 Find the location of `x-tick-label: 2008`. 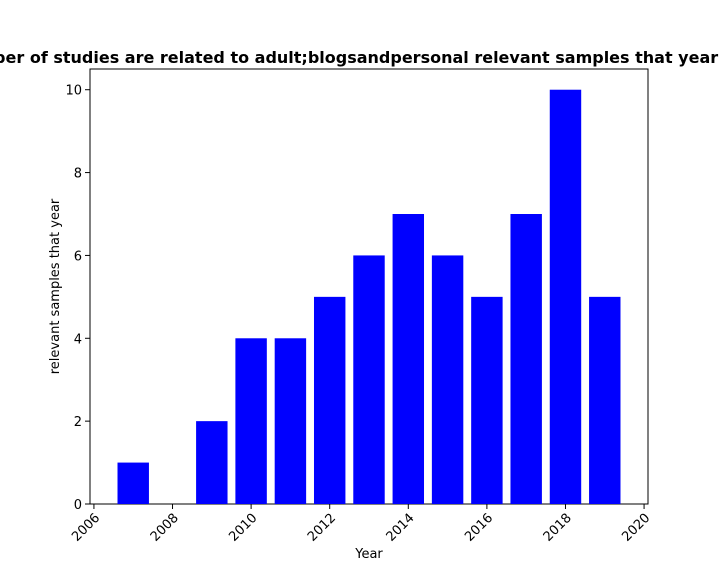

x-tick-label: 2008 is located at coordinates (165, 528).